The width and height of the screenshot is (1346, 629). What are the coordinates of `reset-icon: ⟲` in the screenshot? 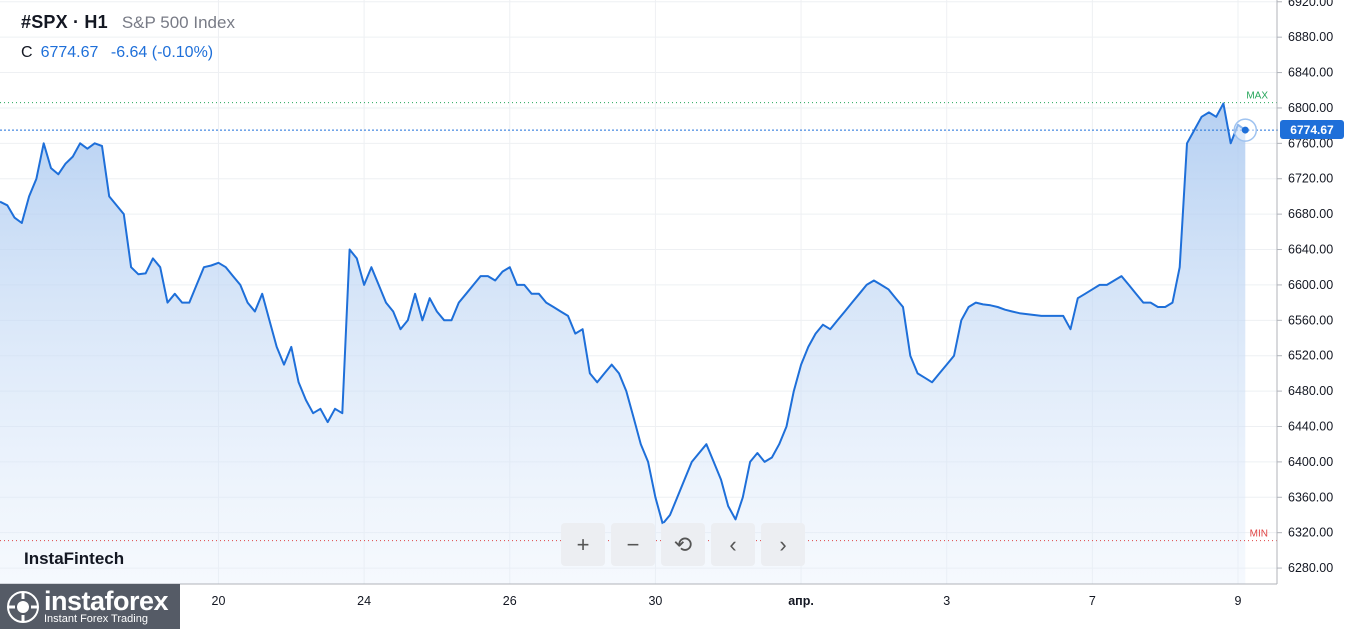 It's located at (683, 544).